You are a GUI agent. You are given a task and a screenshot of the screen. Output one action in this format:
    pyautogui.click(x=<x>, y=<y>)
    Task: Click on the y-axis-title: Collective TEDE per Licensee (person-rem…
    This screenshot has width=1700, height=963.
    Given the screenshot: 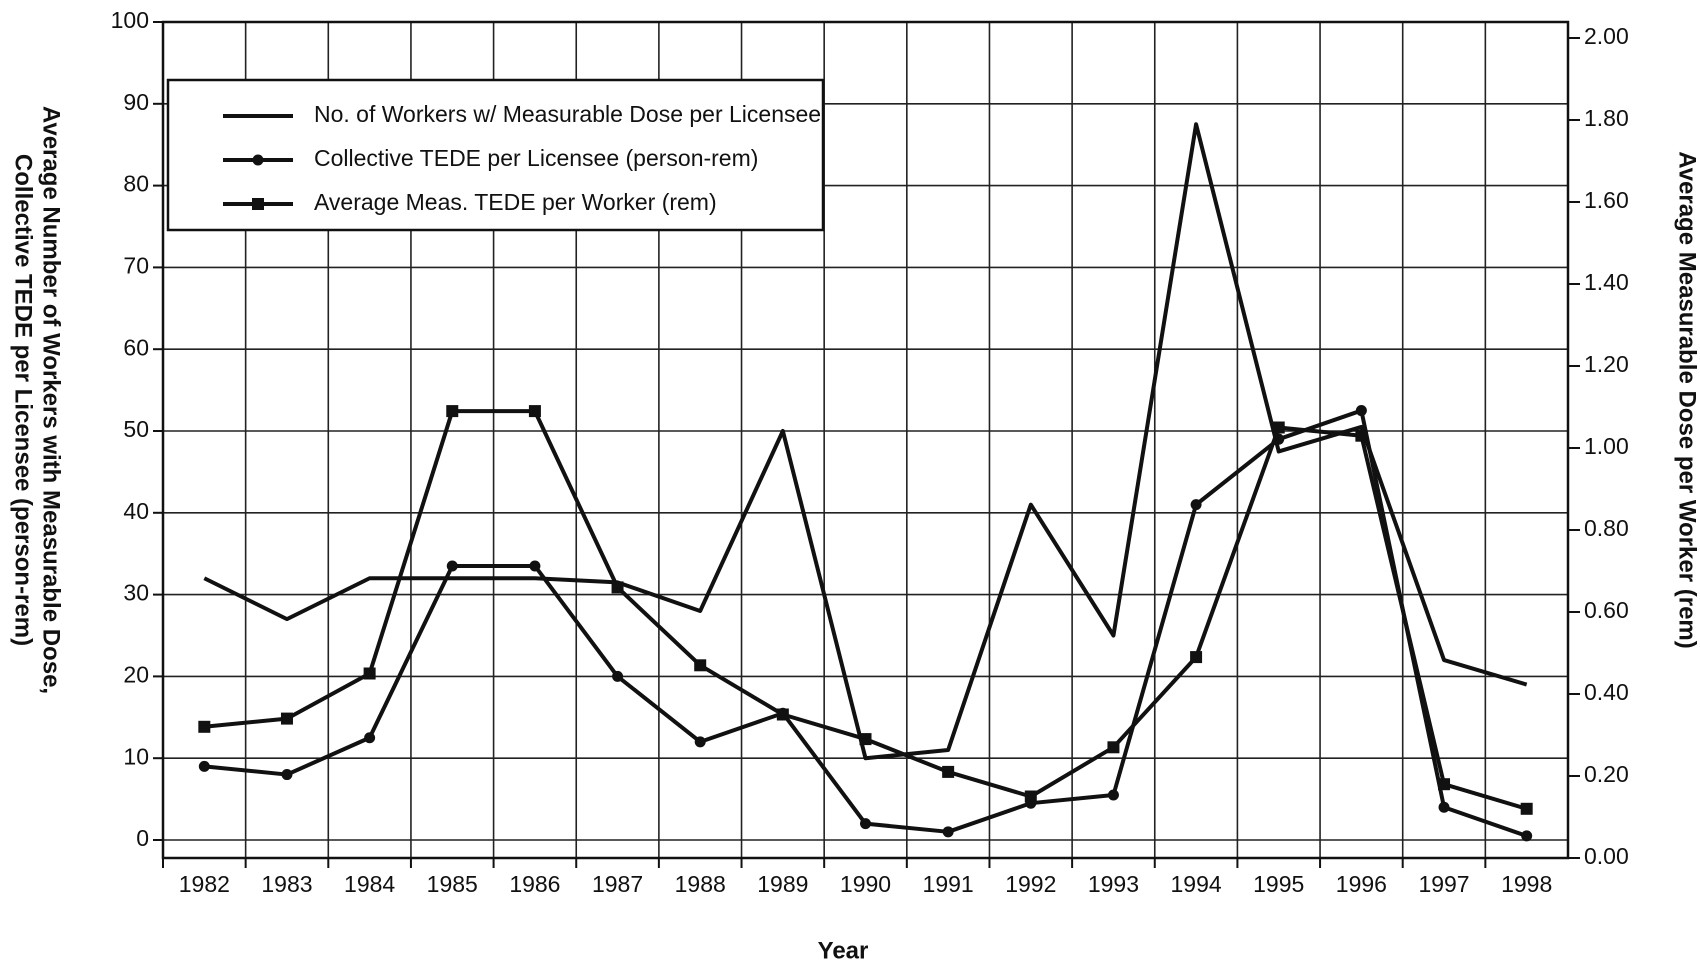 What is the action you would take?
    pyautogui.click(x=23, y=400)
    